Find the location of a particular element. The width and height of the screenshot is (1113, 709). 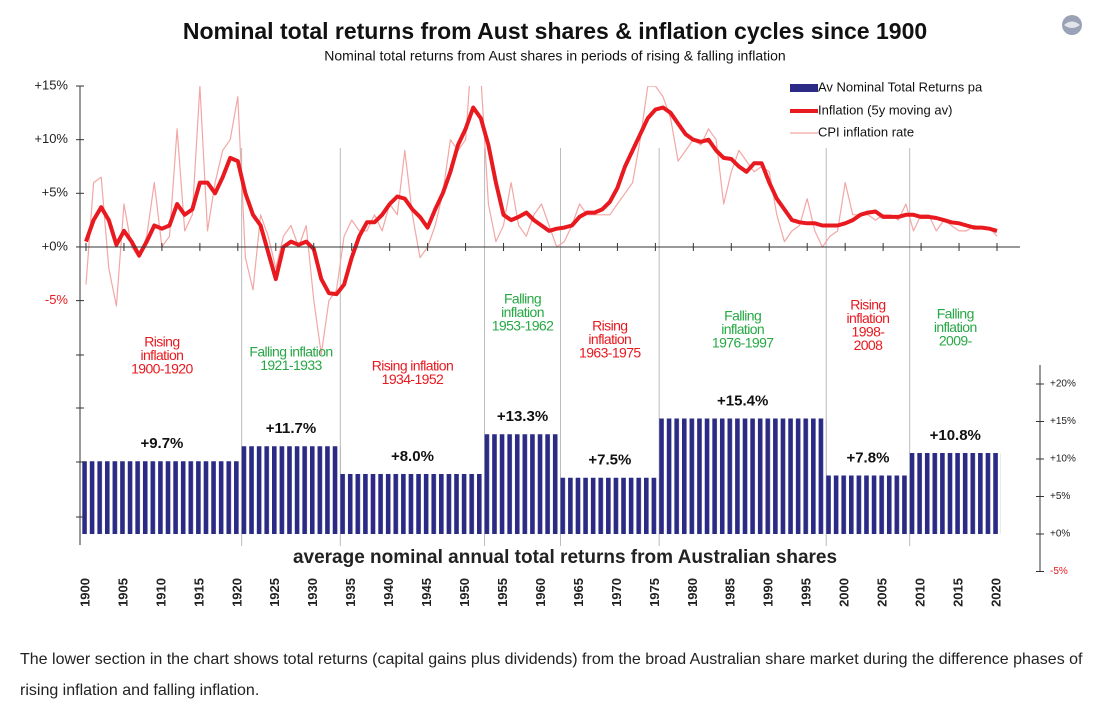

x-tick-label: 1900 is located at coordinates (84, 592).